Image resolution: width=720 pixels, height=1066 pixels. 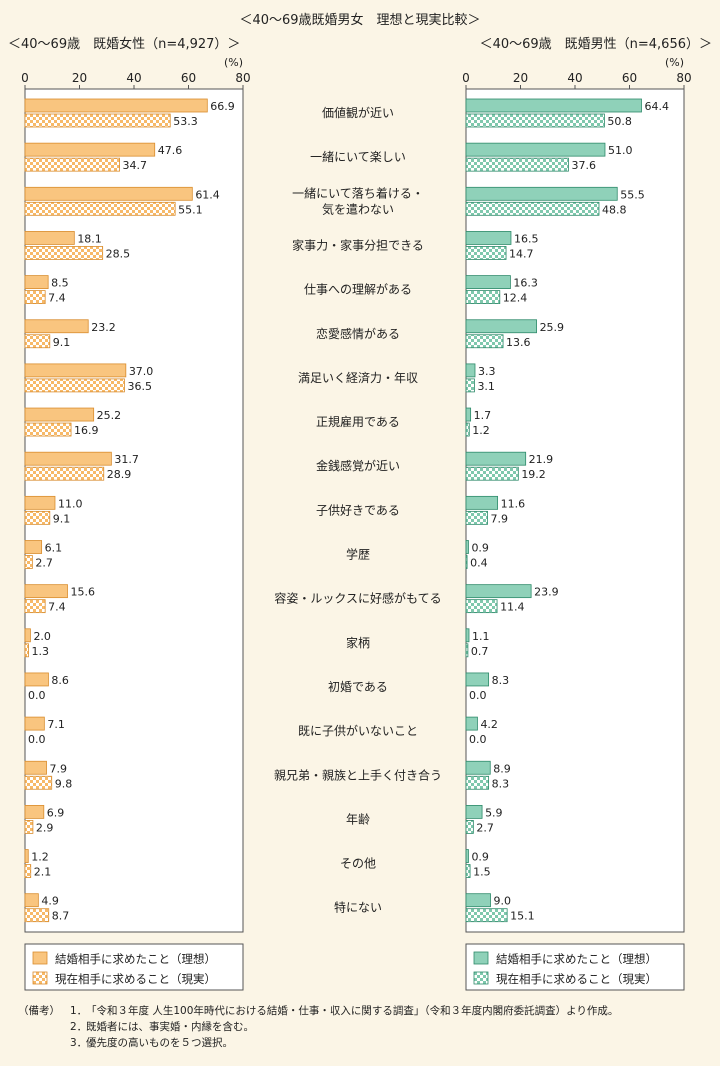 I want to click on data-label: 0.7, so click(x=480, y=651).